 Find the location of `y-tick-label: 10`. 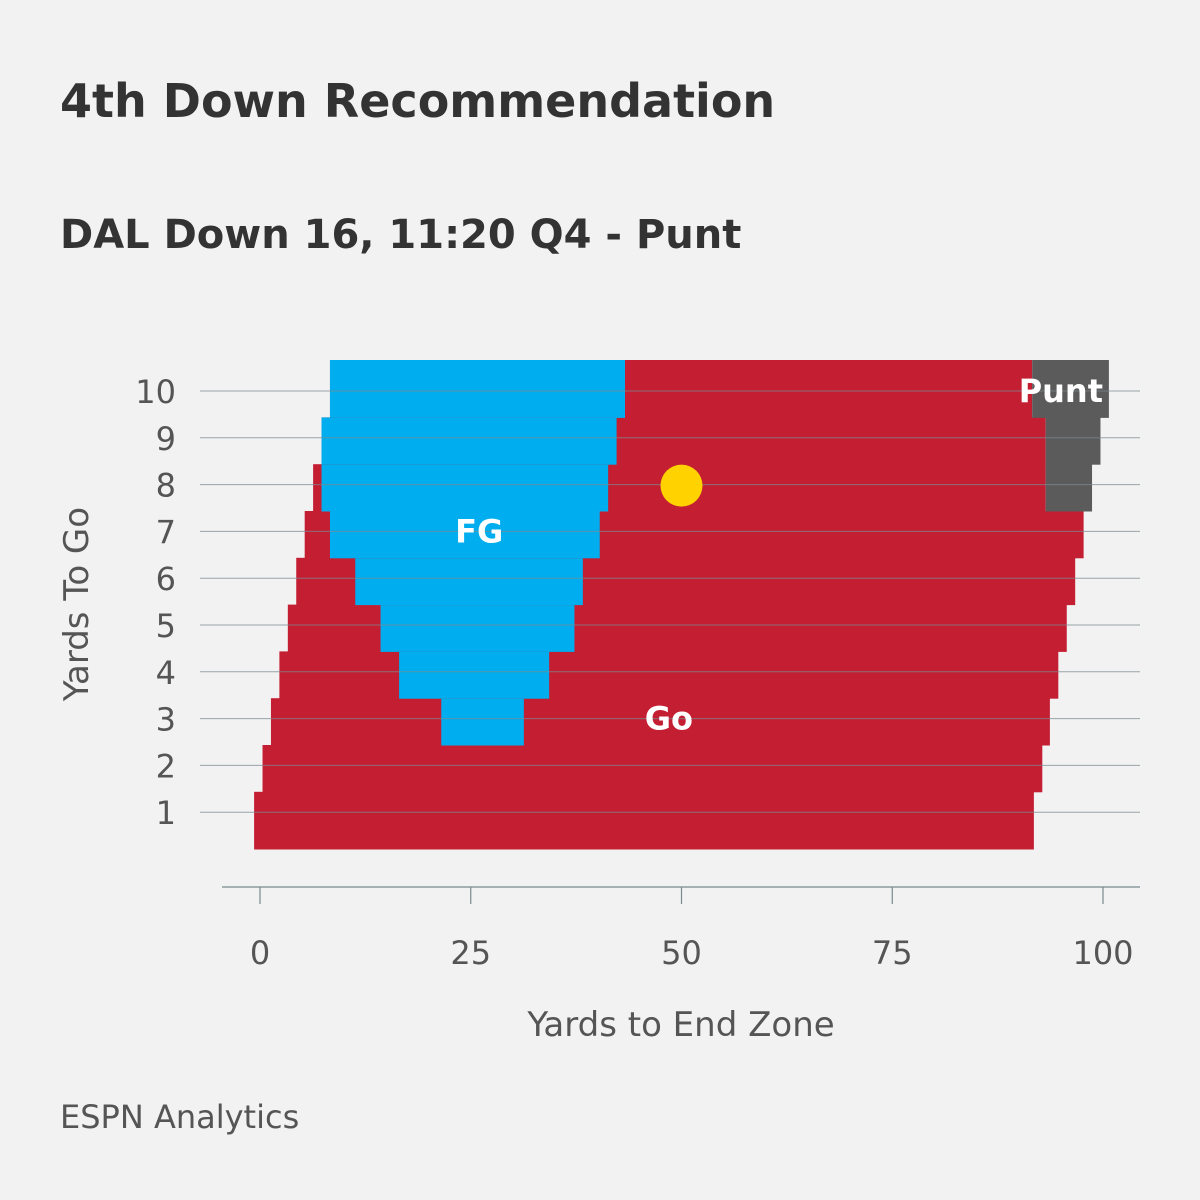

y-tick-label: 10 is located at coordinates (155, 392).